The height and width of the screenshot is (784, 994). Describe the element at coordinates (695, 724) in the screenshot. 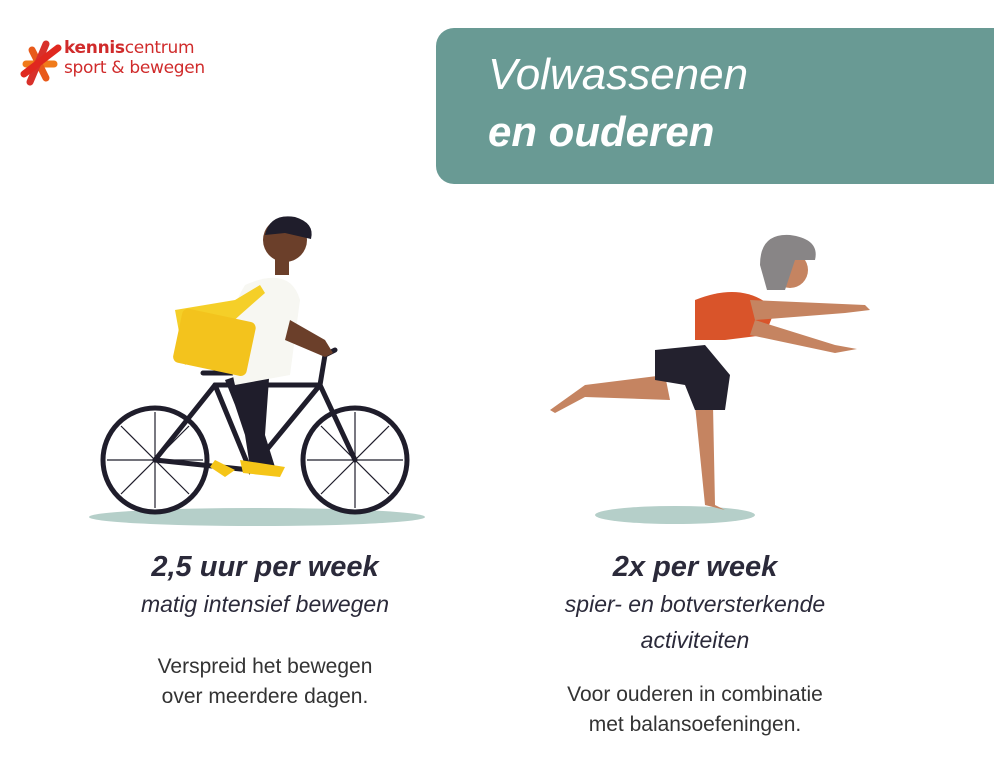

I see `right-body-line: met balansoefeningen.` at that location.